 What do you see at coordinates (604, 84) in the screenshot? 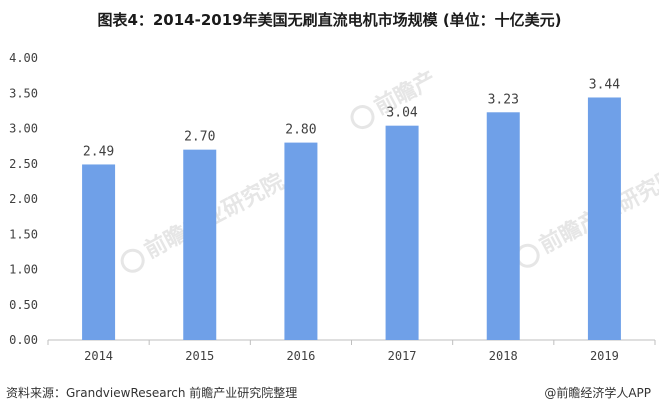
I see `data-label: 3.44` at bounding box center [604, 84].